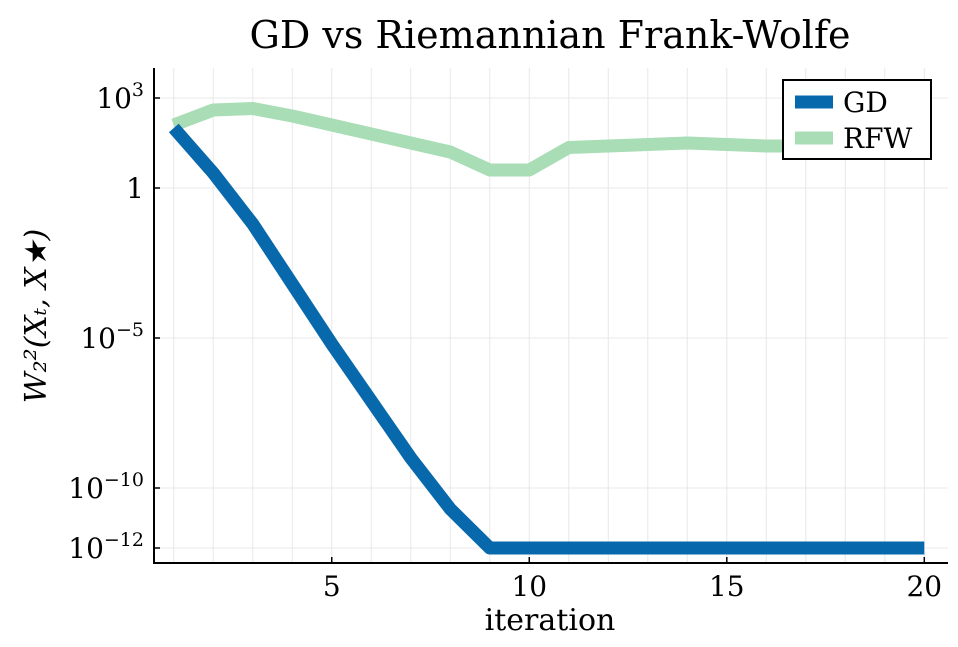  I want to click on x-axis-label: iteration, so click(550, 620).